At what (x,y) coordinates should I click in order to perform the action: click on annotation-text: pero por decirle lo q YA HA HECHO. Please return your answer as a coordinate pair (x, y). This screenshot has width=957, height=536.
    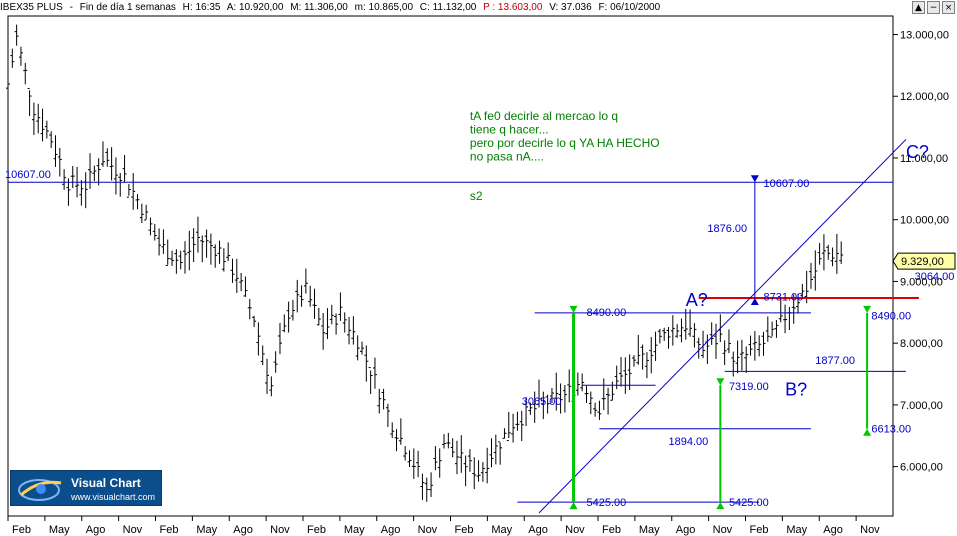
    Looking at the image, I should click on (565, 143).